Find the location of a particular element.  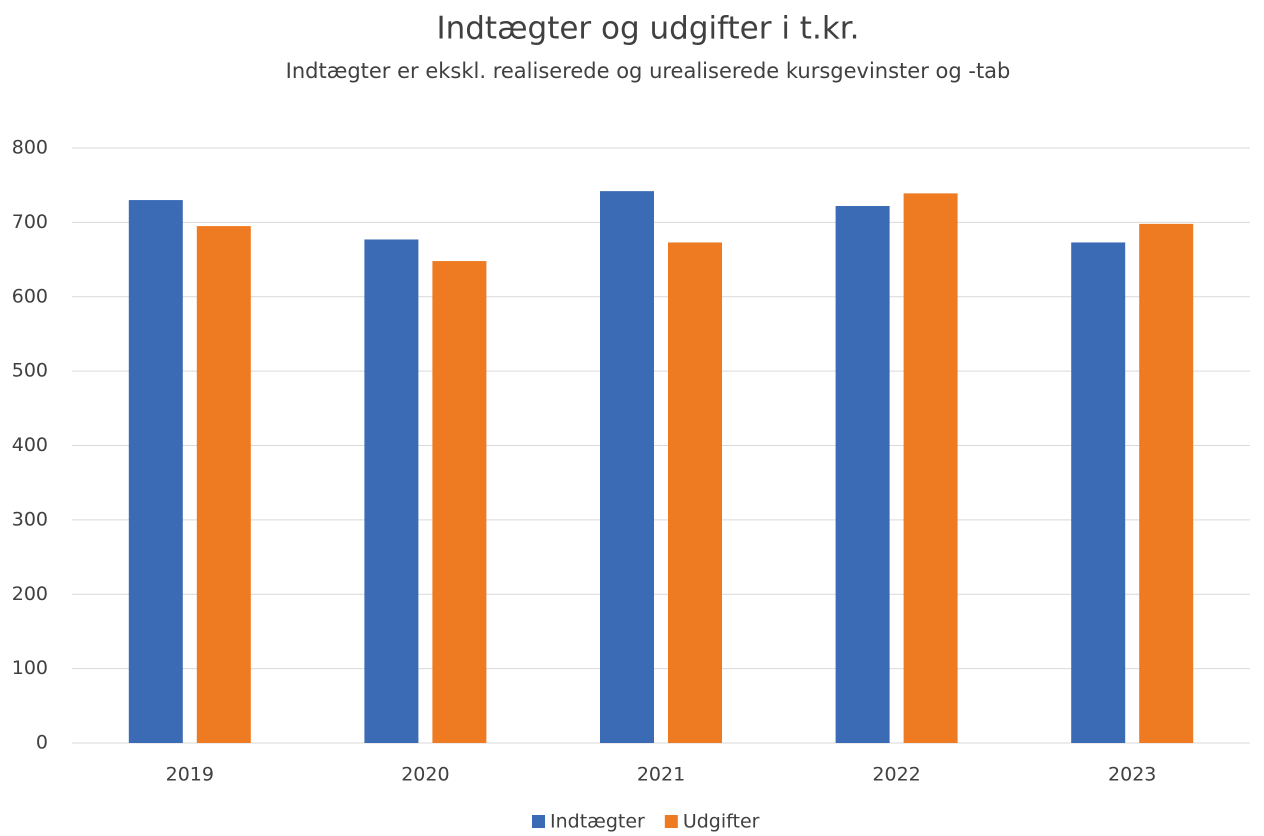

x-tick-label: 2023 is located at coordinates (1132, 775).